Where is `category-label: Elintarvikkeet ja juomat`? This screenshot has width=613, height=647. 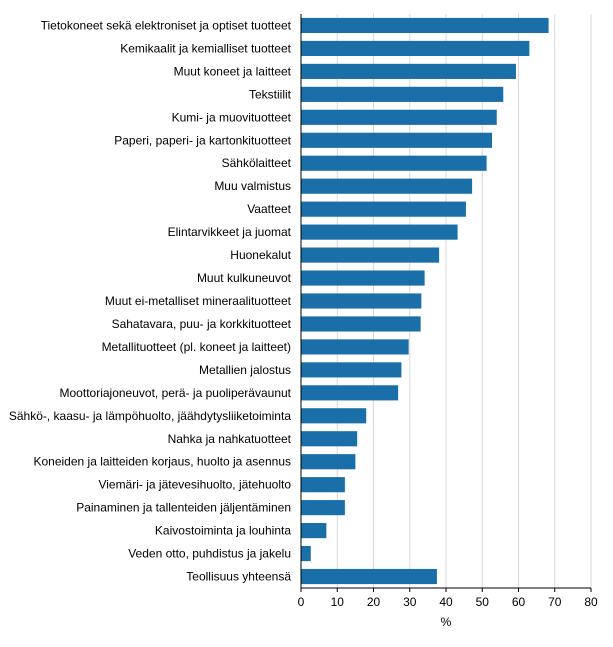 category-label: Elintarvikkeet ja juomat is located at coordinates (230, 232).